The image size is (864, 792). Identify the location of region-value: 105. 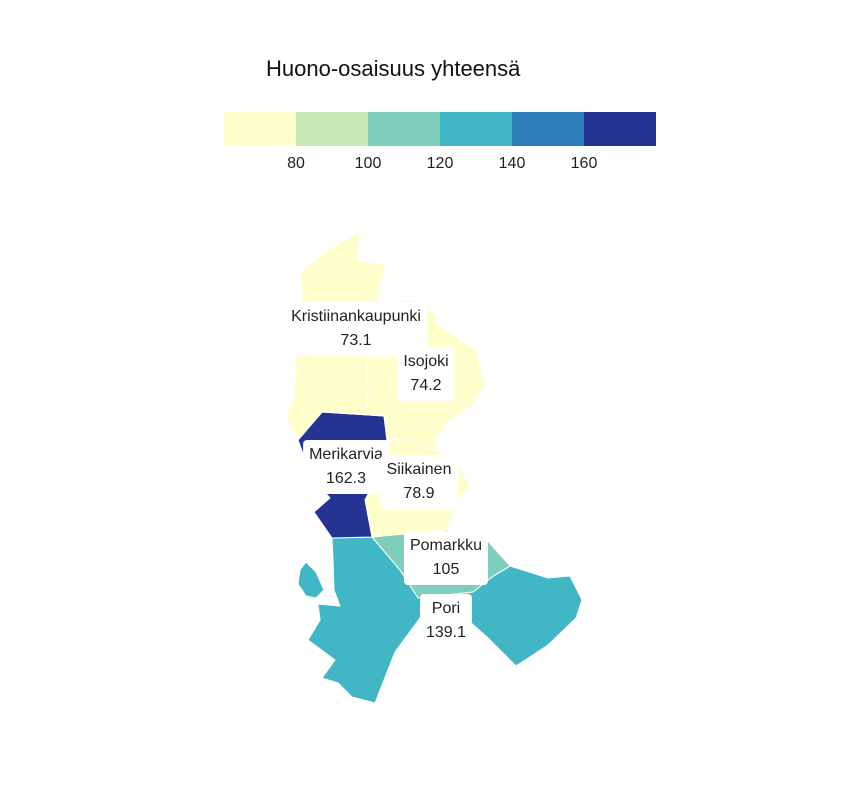
(446, 569).